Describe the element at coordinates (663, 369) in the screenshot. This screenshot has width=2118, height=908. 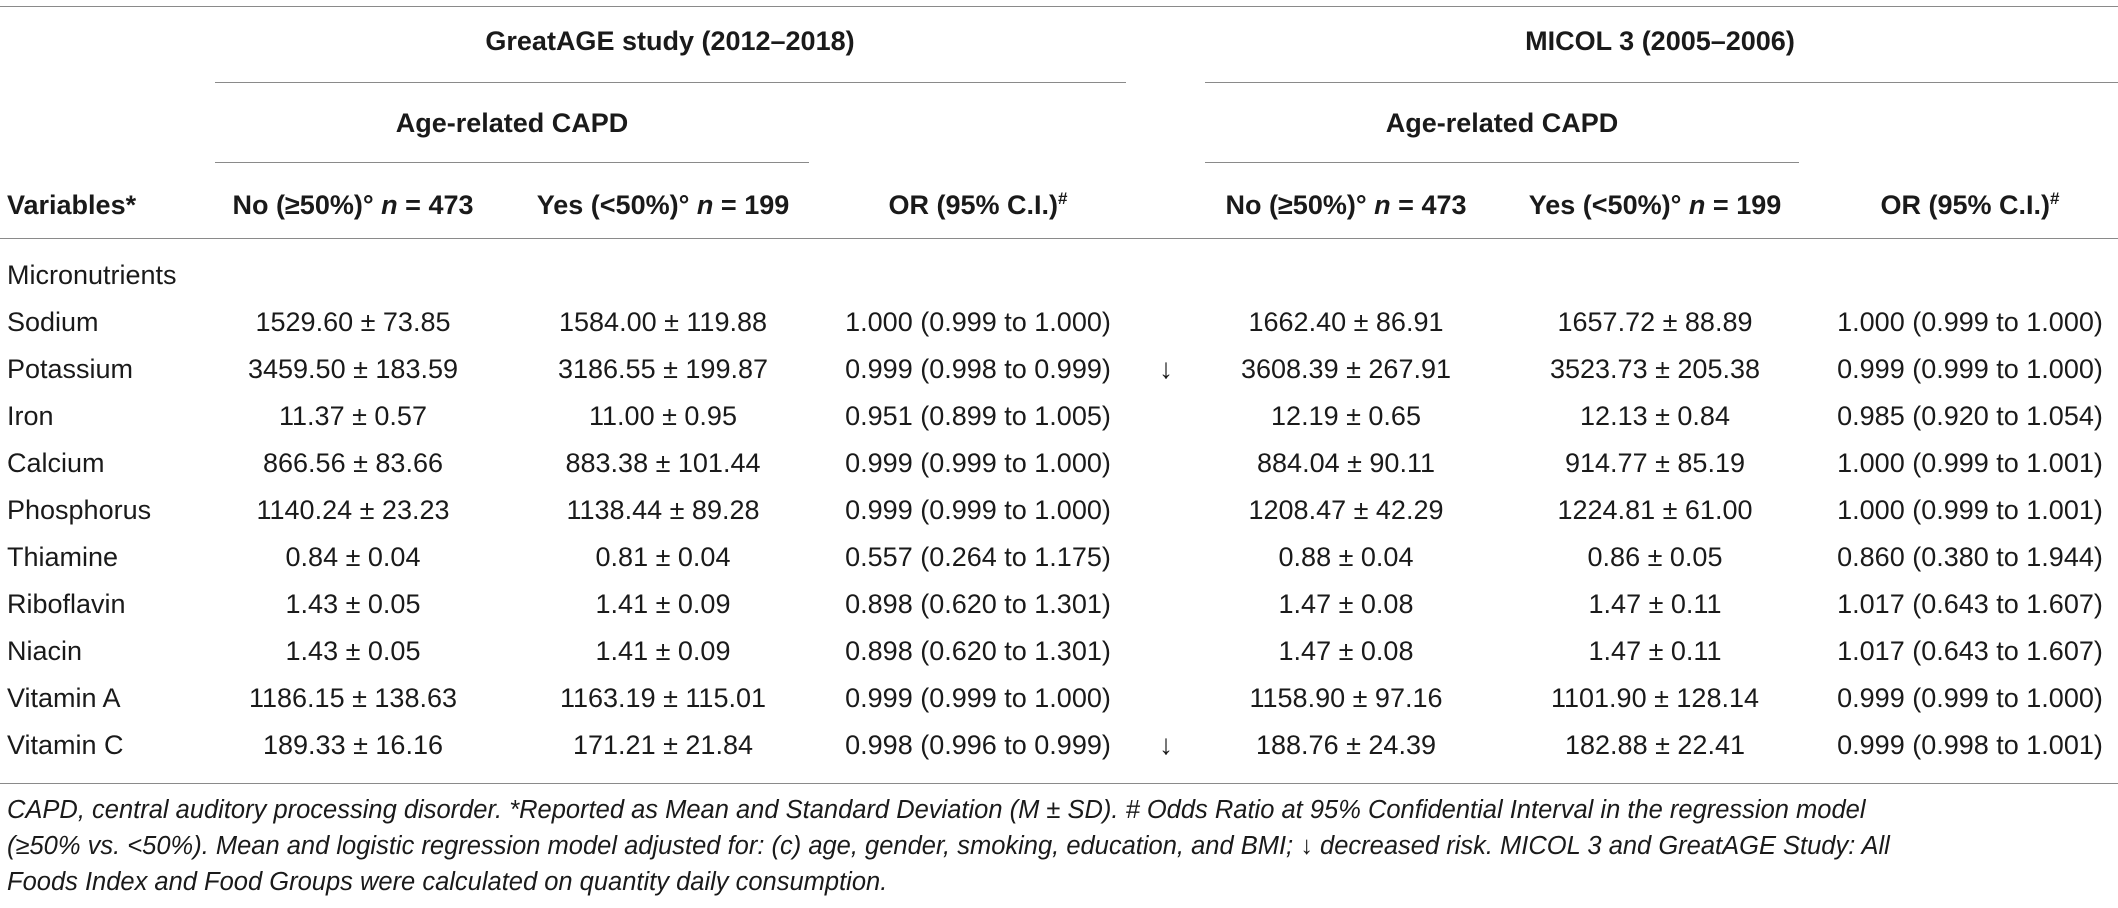
I see `cell-study1-yes: 3186.55 ± 199.87` at that location.